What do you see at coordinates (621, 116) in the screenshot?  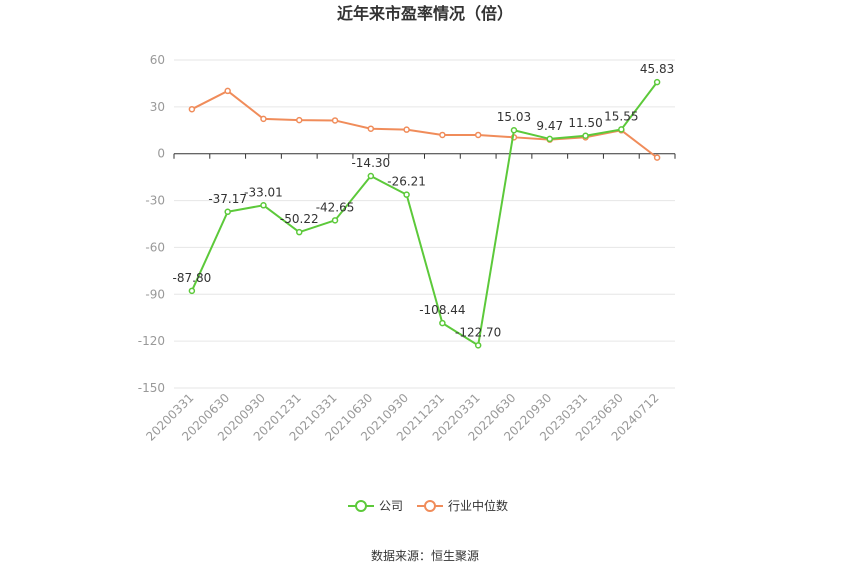 I see `data-label: 15.55` at bounding box center [621, 116].